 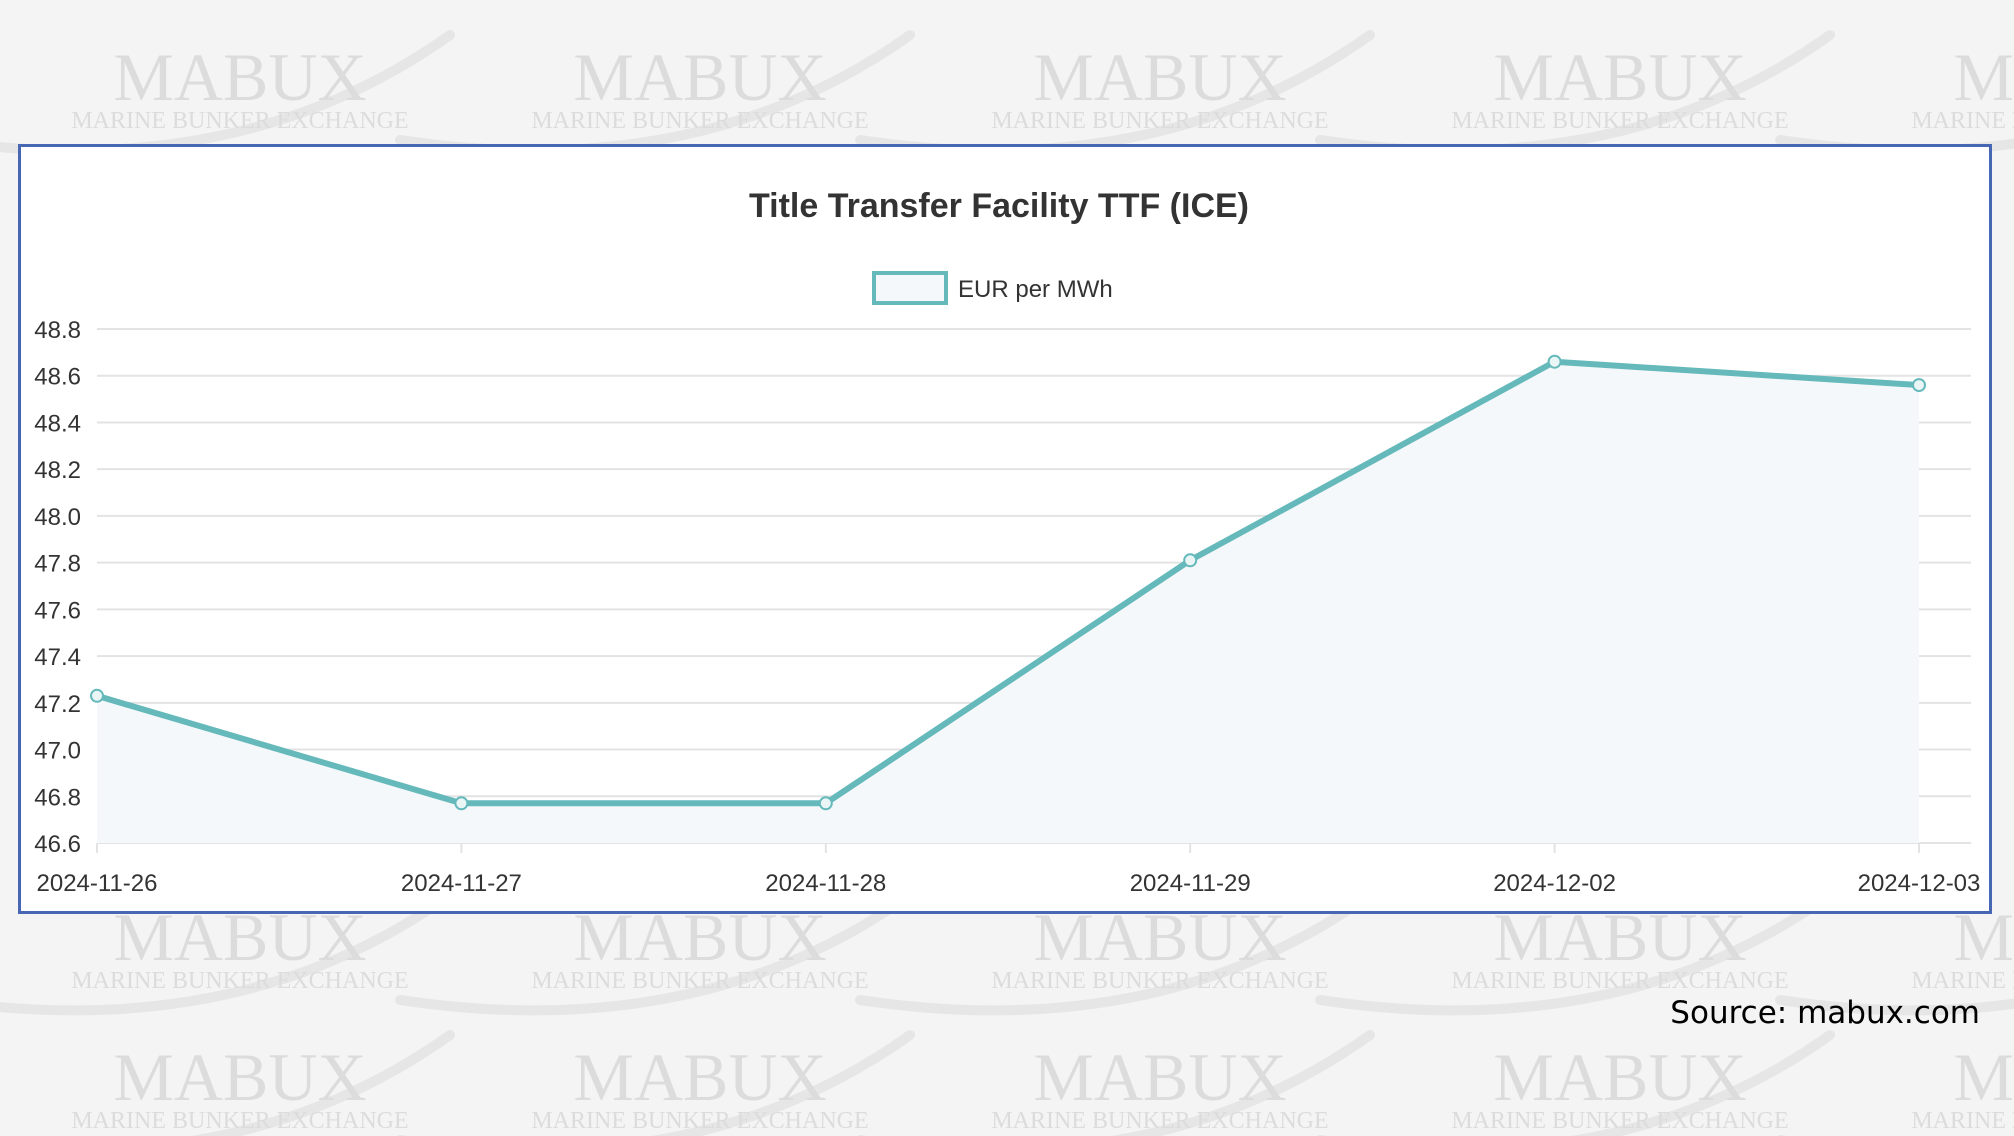 I want to click on x-tick-label: 2024-11-28, so click(x=825, y=883).